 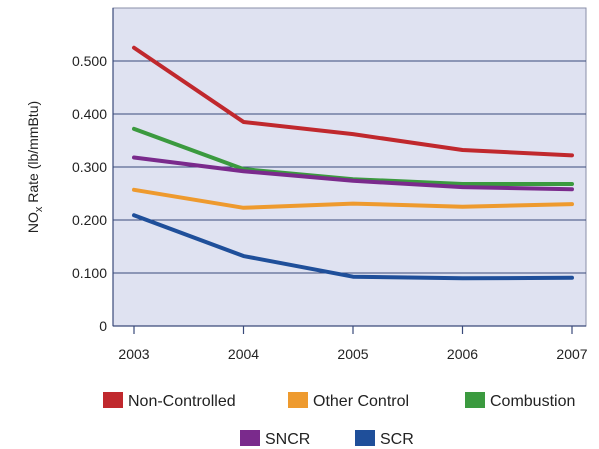 I want to click on x-tick-label: 2005, so click(x=352, y=354).